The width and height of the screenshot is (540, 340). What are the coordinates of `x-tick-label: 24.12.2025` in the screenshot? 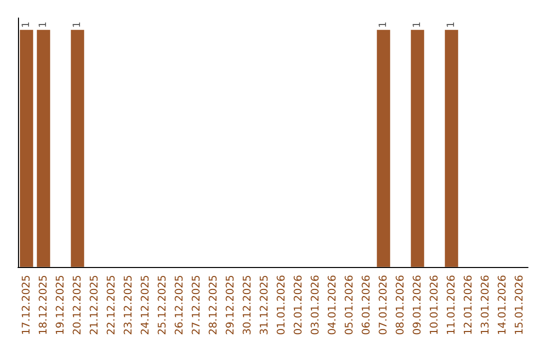 It's located at (146, 305).